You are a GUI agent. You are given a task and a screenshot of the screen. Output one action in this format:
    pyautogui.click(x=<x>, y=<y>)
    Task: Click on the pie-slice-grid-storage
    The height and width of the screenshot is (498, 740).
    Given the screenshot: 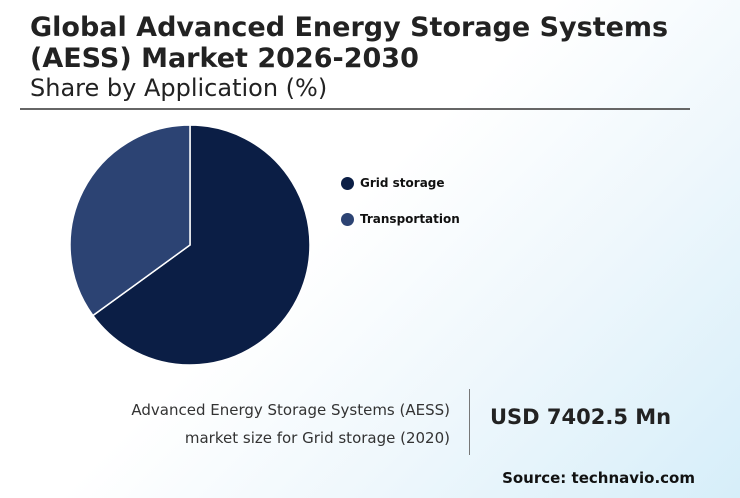 What is the action you would take?
    pyautogui.click(x=201, y=245)
    